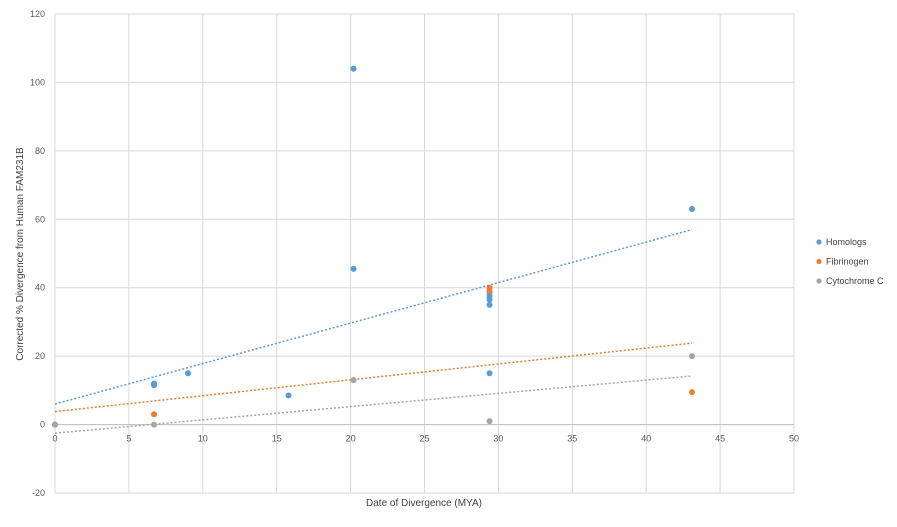 This screenshot has height=527, width=897. What do you see at coordinates (794, 439) in the screenshot?
I see `x-tick-label: 50` at bounding box center [794, 439].